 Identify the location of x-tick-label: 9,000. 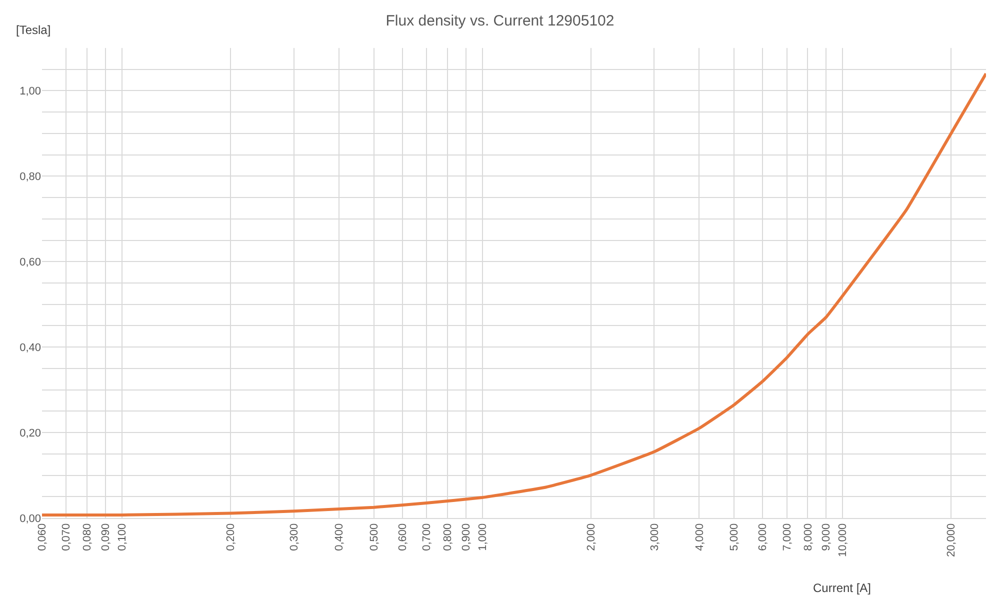
(826, 537).